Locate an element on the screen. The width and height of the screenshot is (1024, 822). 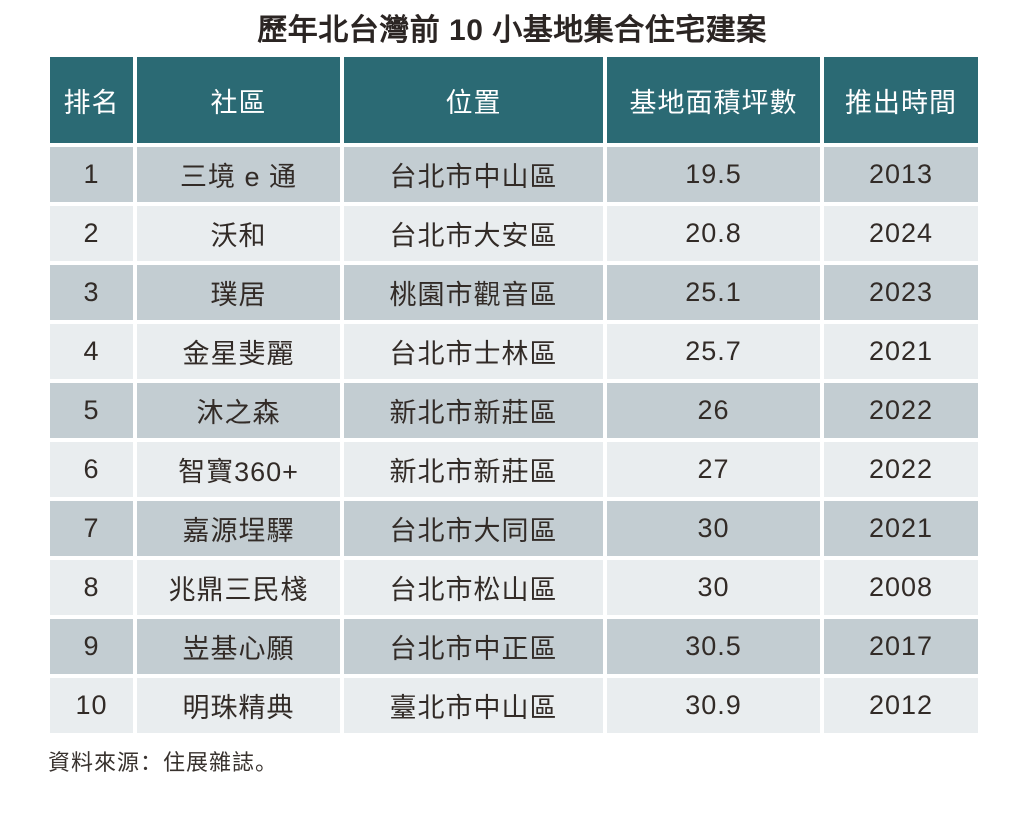
year-cell: 2017 is located at coordinates (901, 646).